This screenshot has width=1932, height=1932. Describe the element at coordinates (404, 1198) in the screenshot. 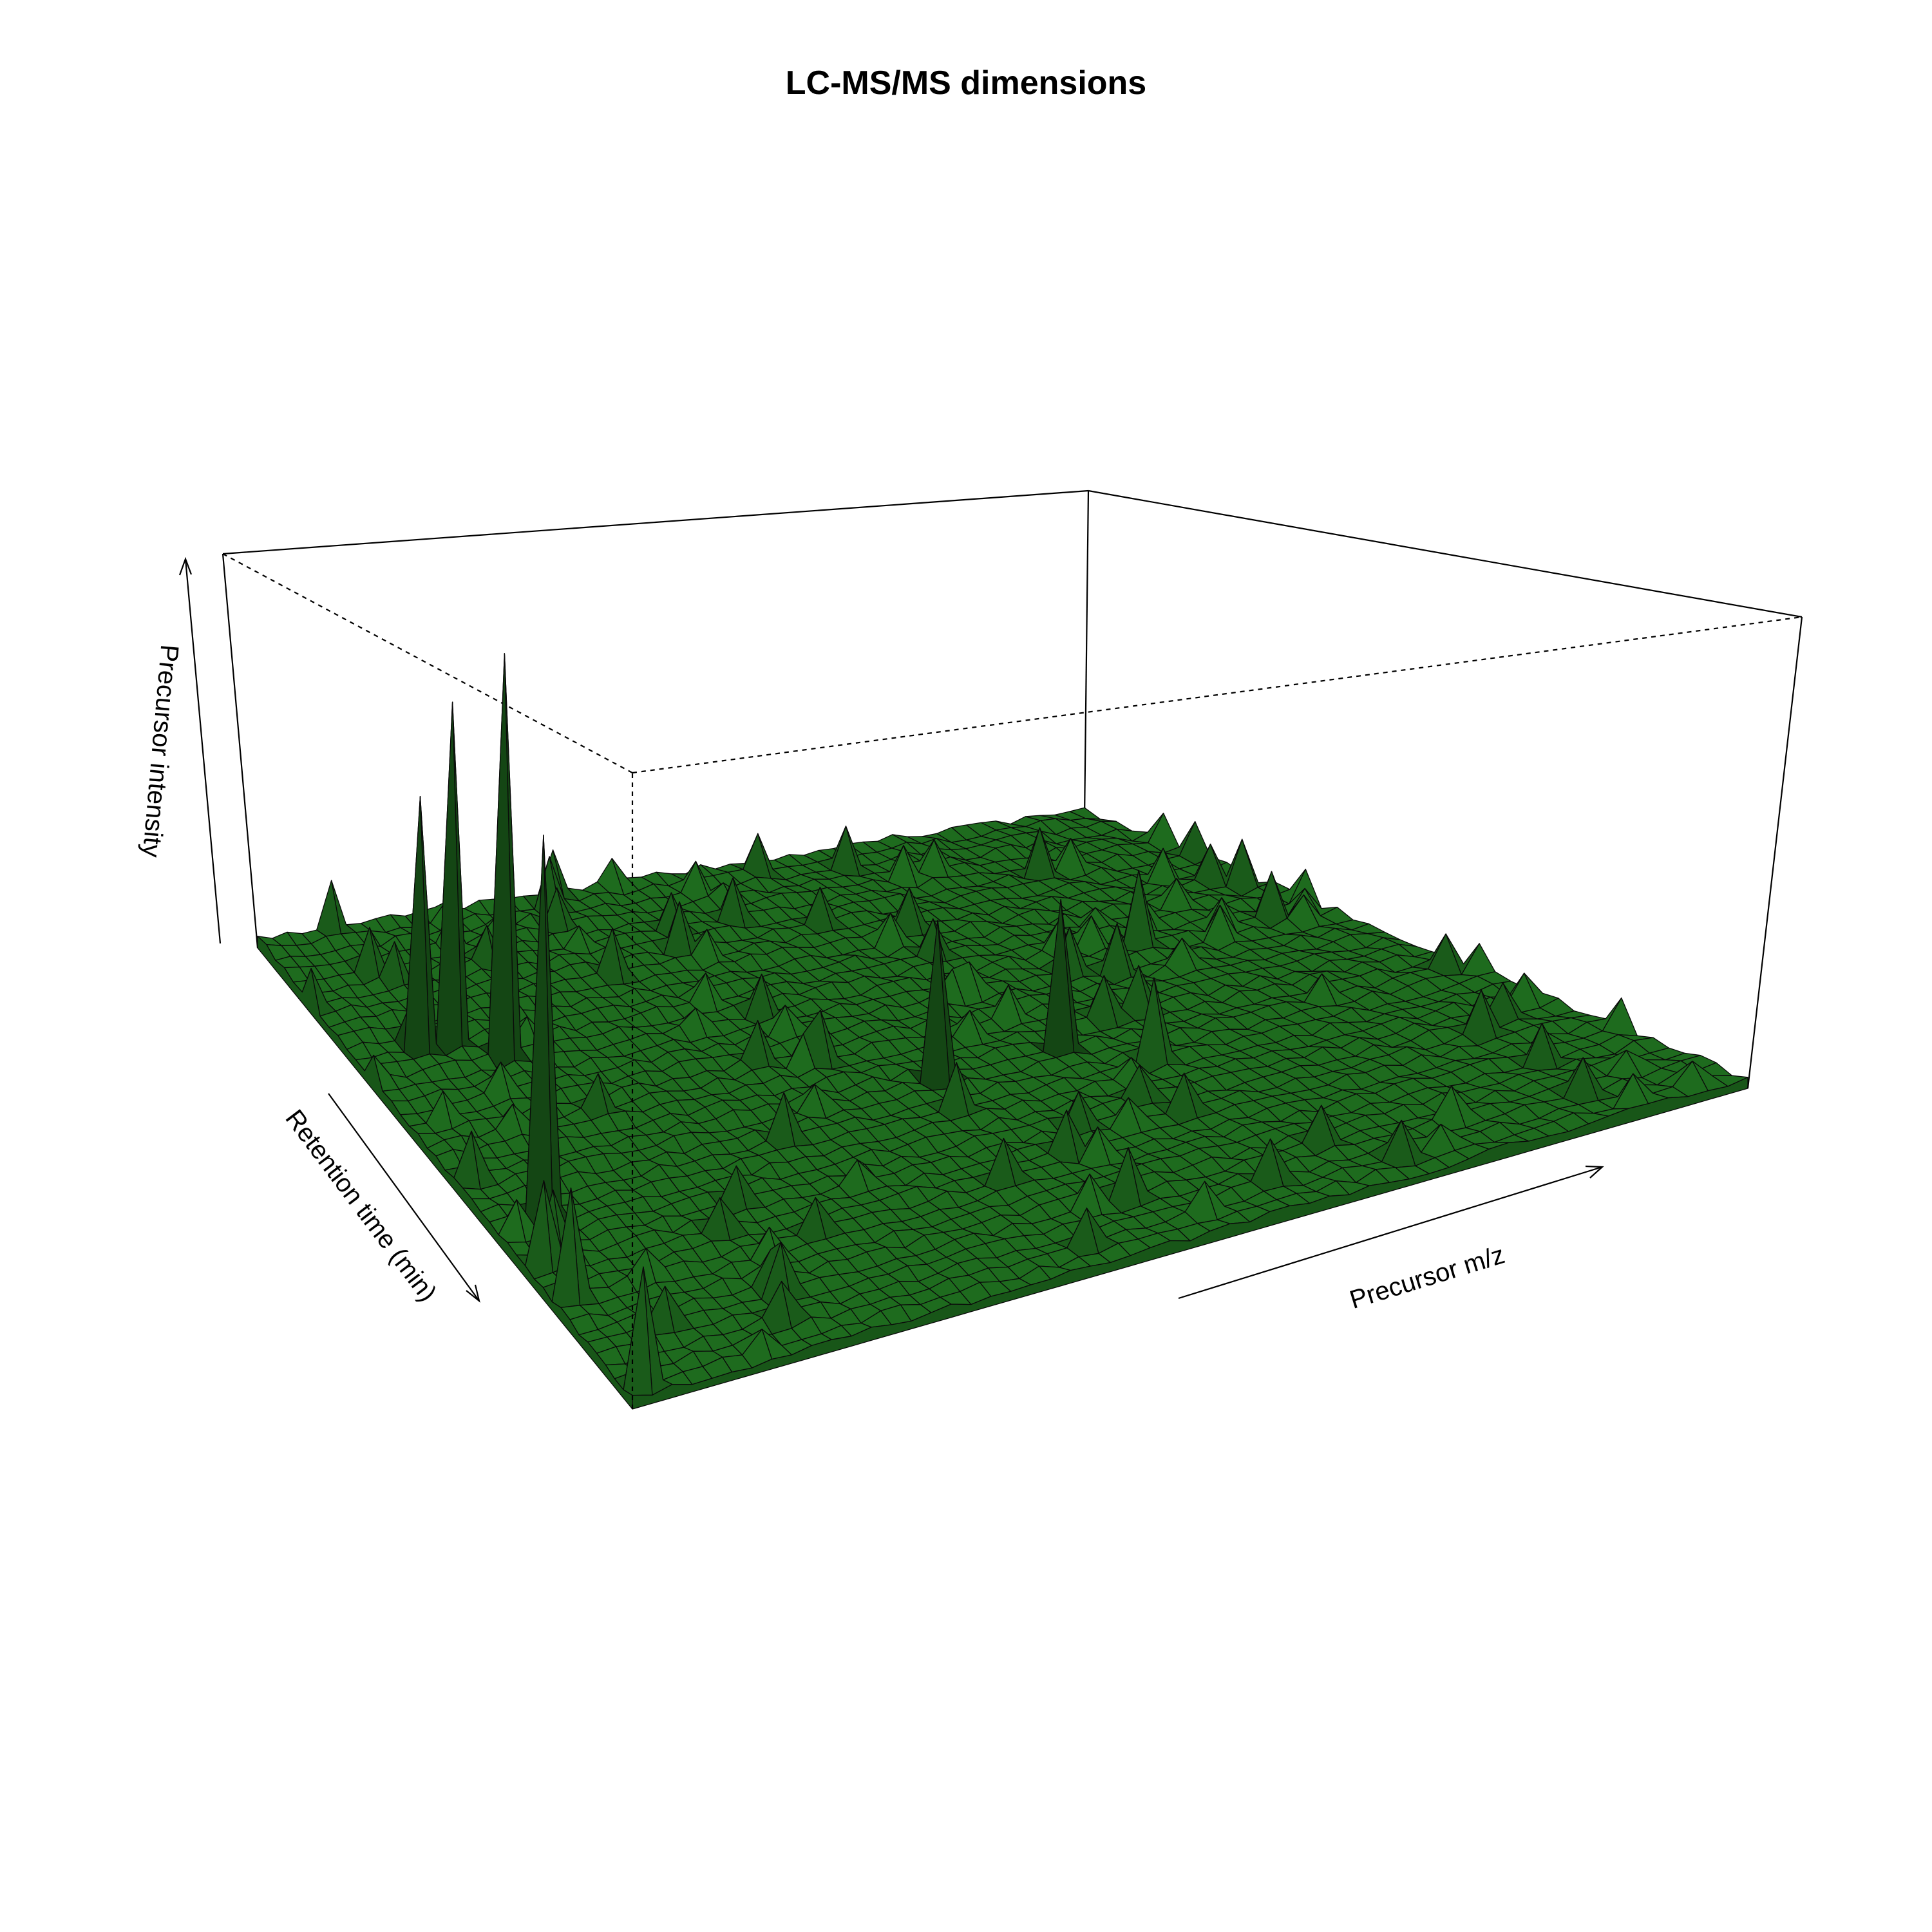

I see `rt-axis-arrow` at that location.